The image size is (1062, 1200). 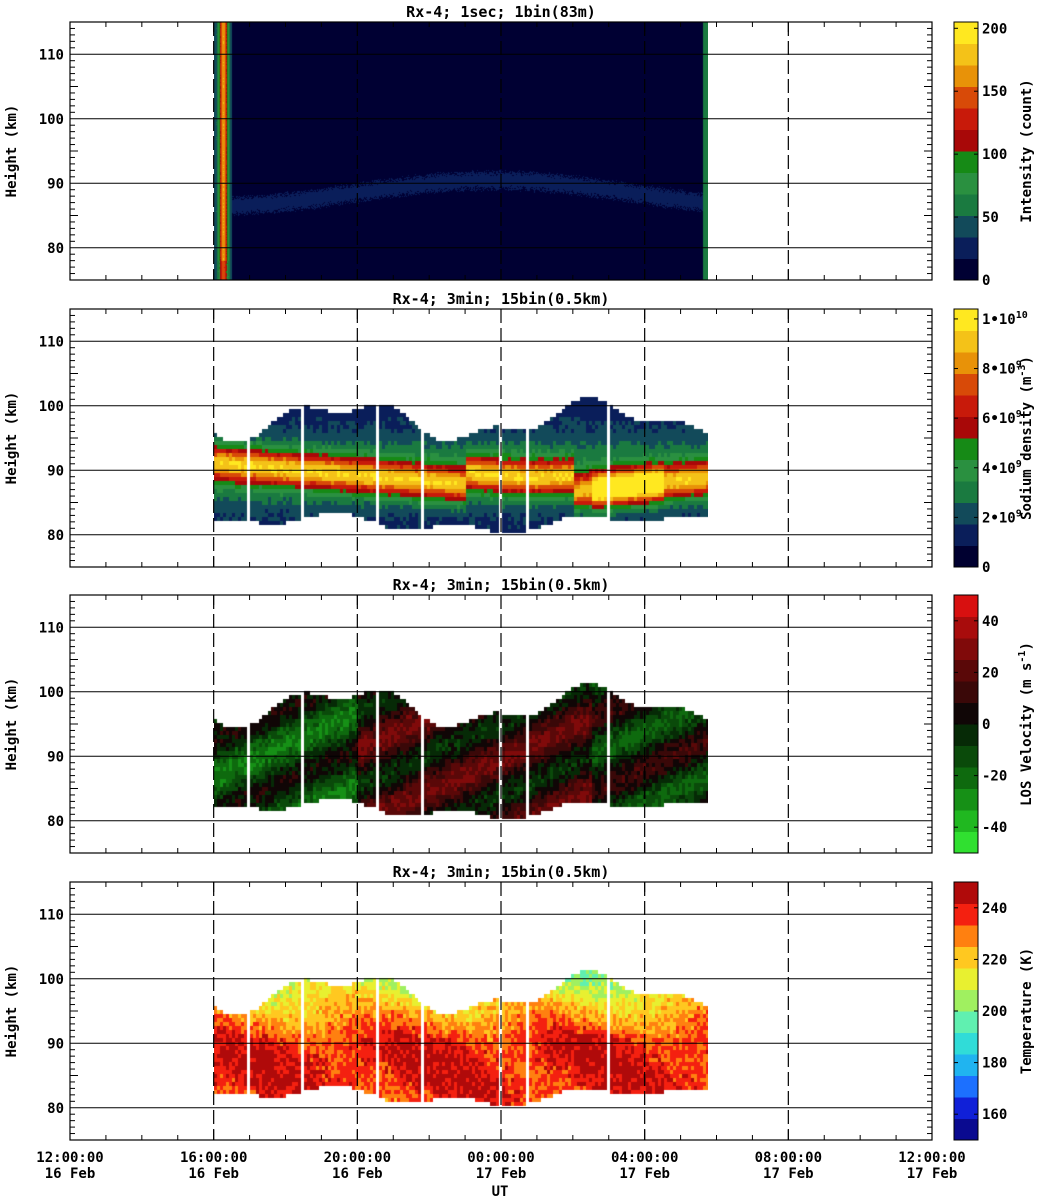 What do you see at coordinates (994, 777) in the screenshot?
I see `colorbar-tick-label: -20` at bounding box center [994, 777].